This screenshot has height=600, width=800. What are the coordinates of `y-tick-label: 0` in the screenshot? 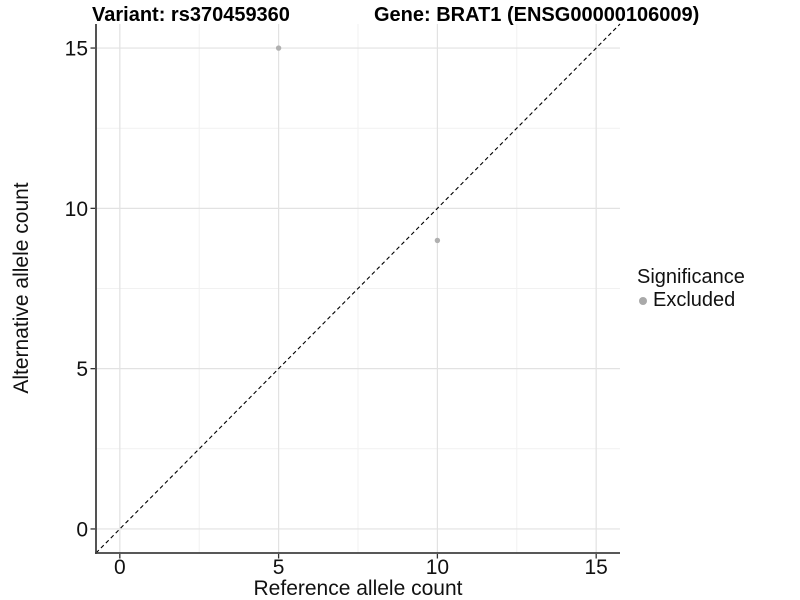 It's located at (82, 529).